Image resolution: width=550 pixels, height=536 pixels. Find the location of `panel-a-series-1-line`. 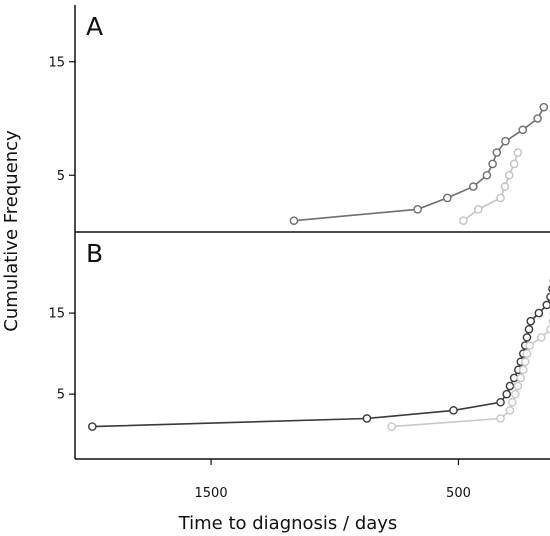

panel-a-series-1-line is located at coordinates (419, 164).